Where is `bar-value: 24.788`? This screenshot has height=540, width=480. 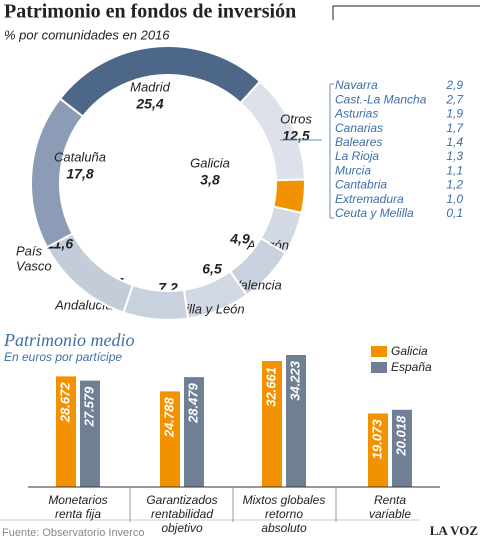
bar-value: 24.788 is located at coordinates (168, 418).